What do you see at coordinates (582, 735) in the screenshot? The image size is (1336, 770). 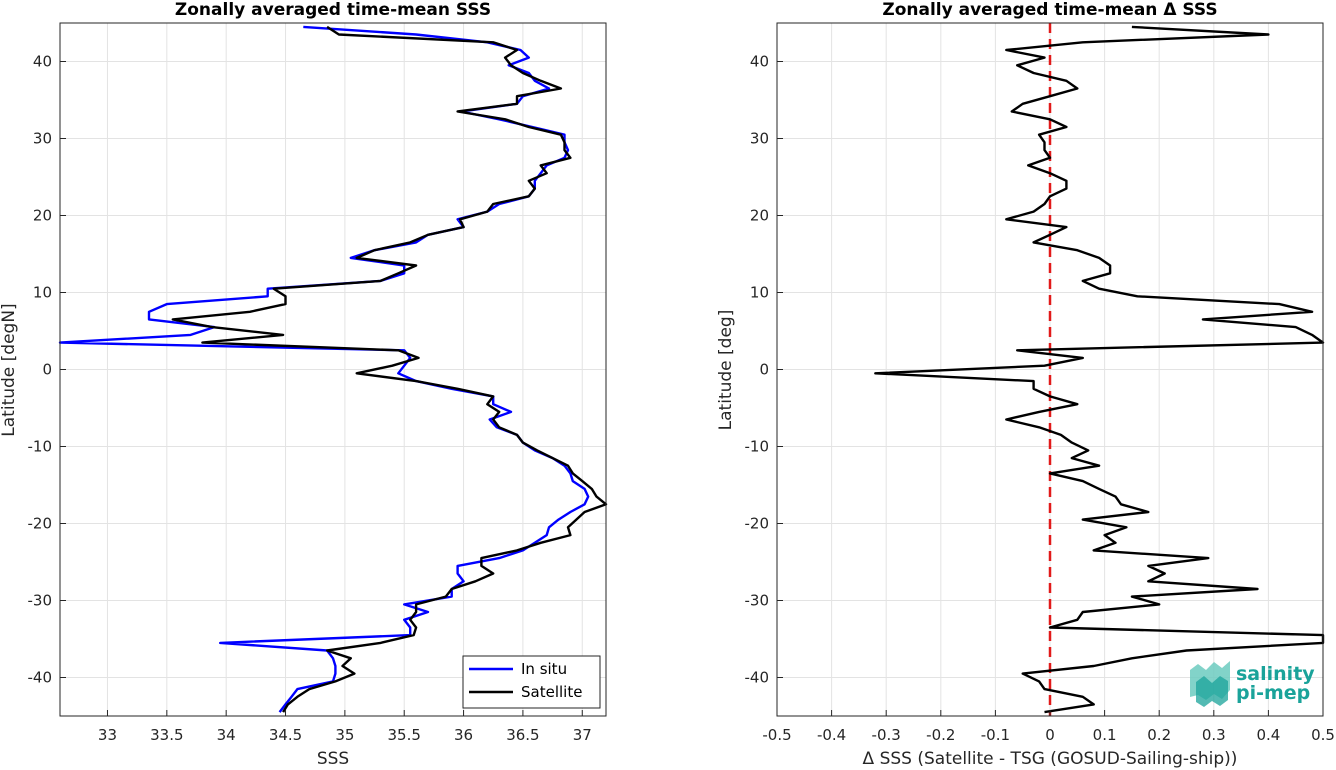 I see `sss-x-tick-label: 37` at bounding box center [582, 735].